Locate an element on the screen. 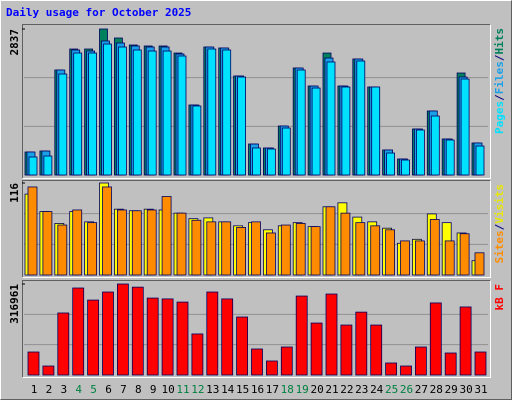 The height and width of the screenshot is (400, 512). legend: Pages/Files/Hits is located at coordinates (499, 81).